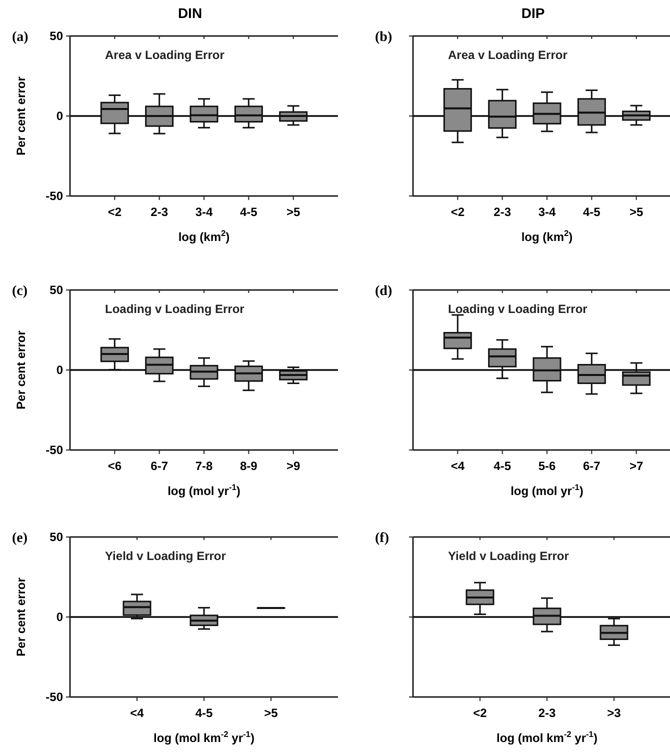 Image resolution: width=670 pixels, height=755 pixels. Describe the element at coordinates (204, 466) in the screenshot. I see `x-tick-label: 7-8` at that location.